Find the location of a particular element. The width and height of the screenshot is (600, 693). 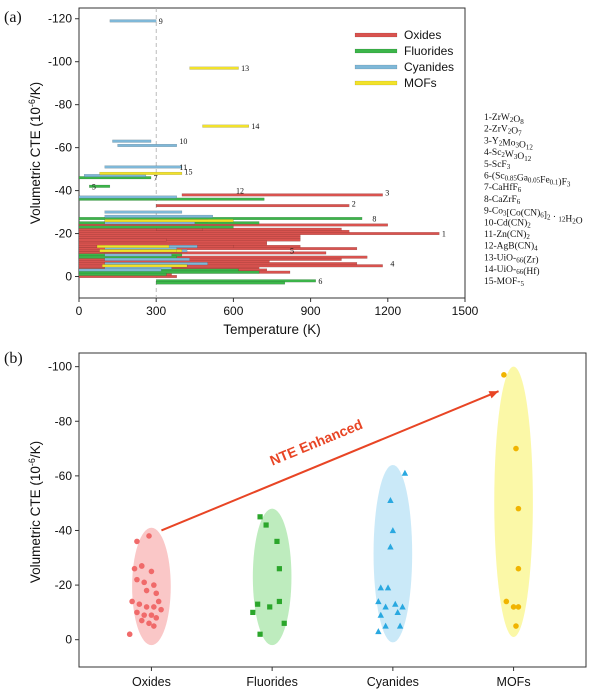

bar-number-label: 15 is located at coordinates (189, 171).